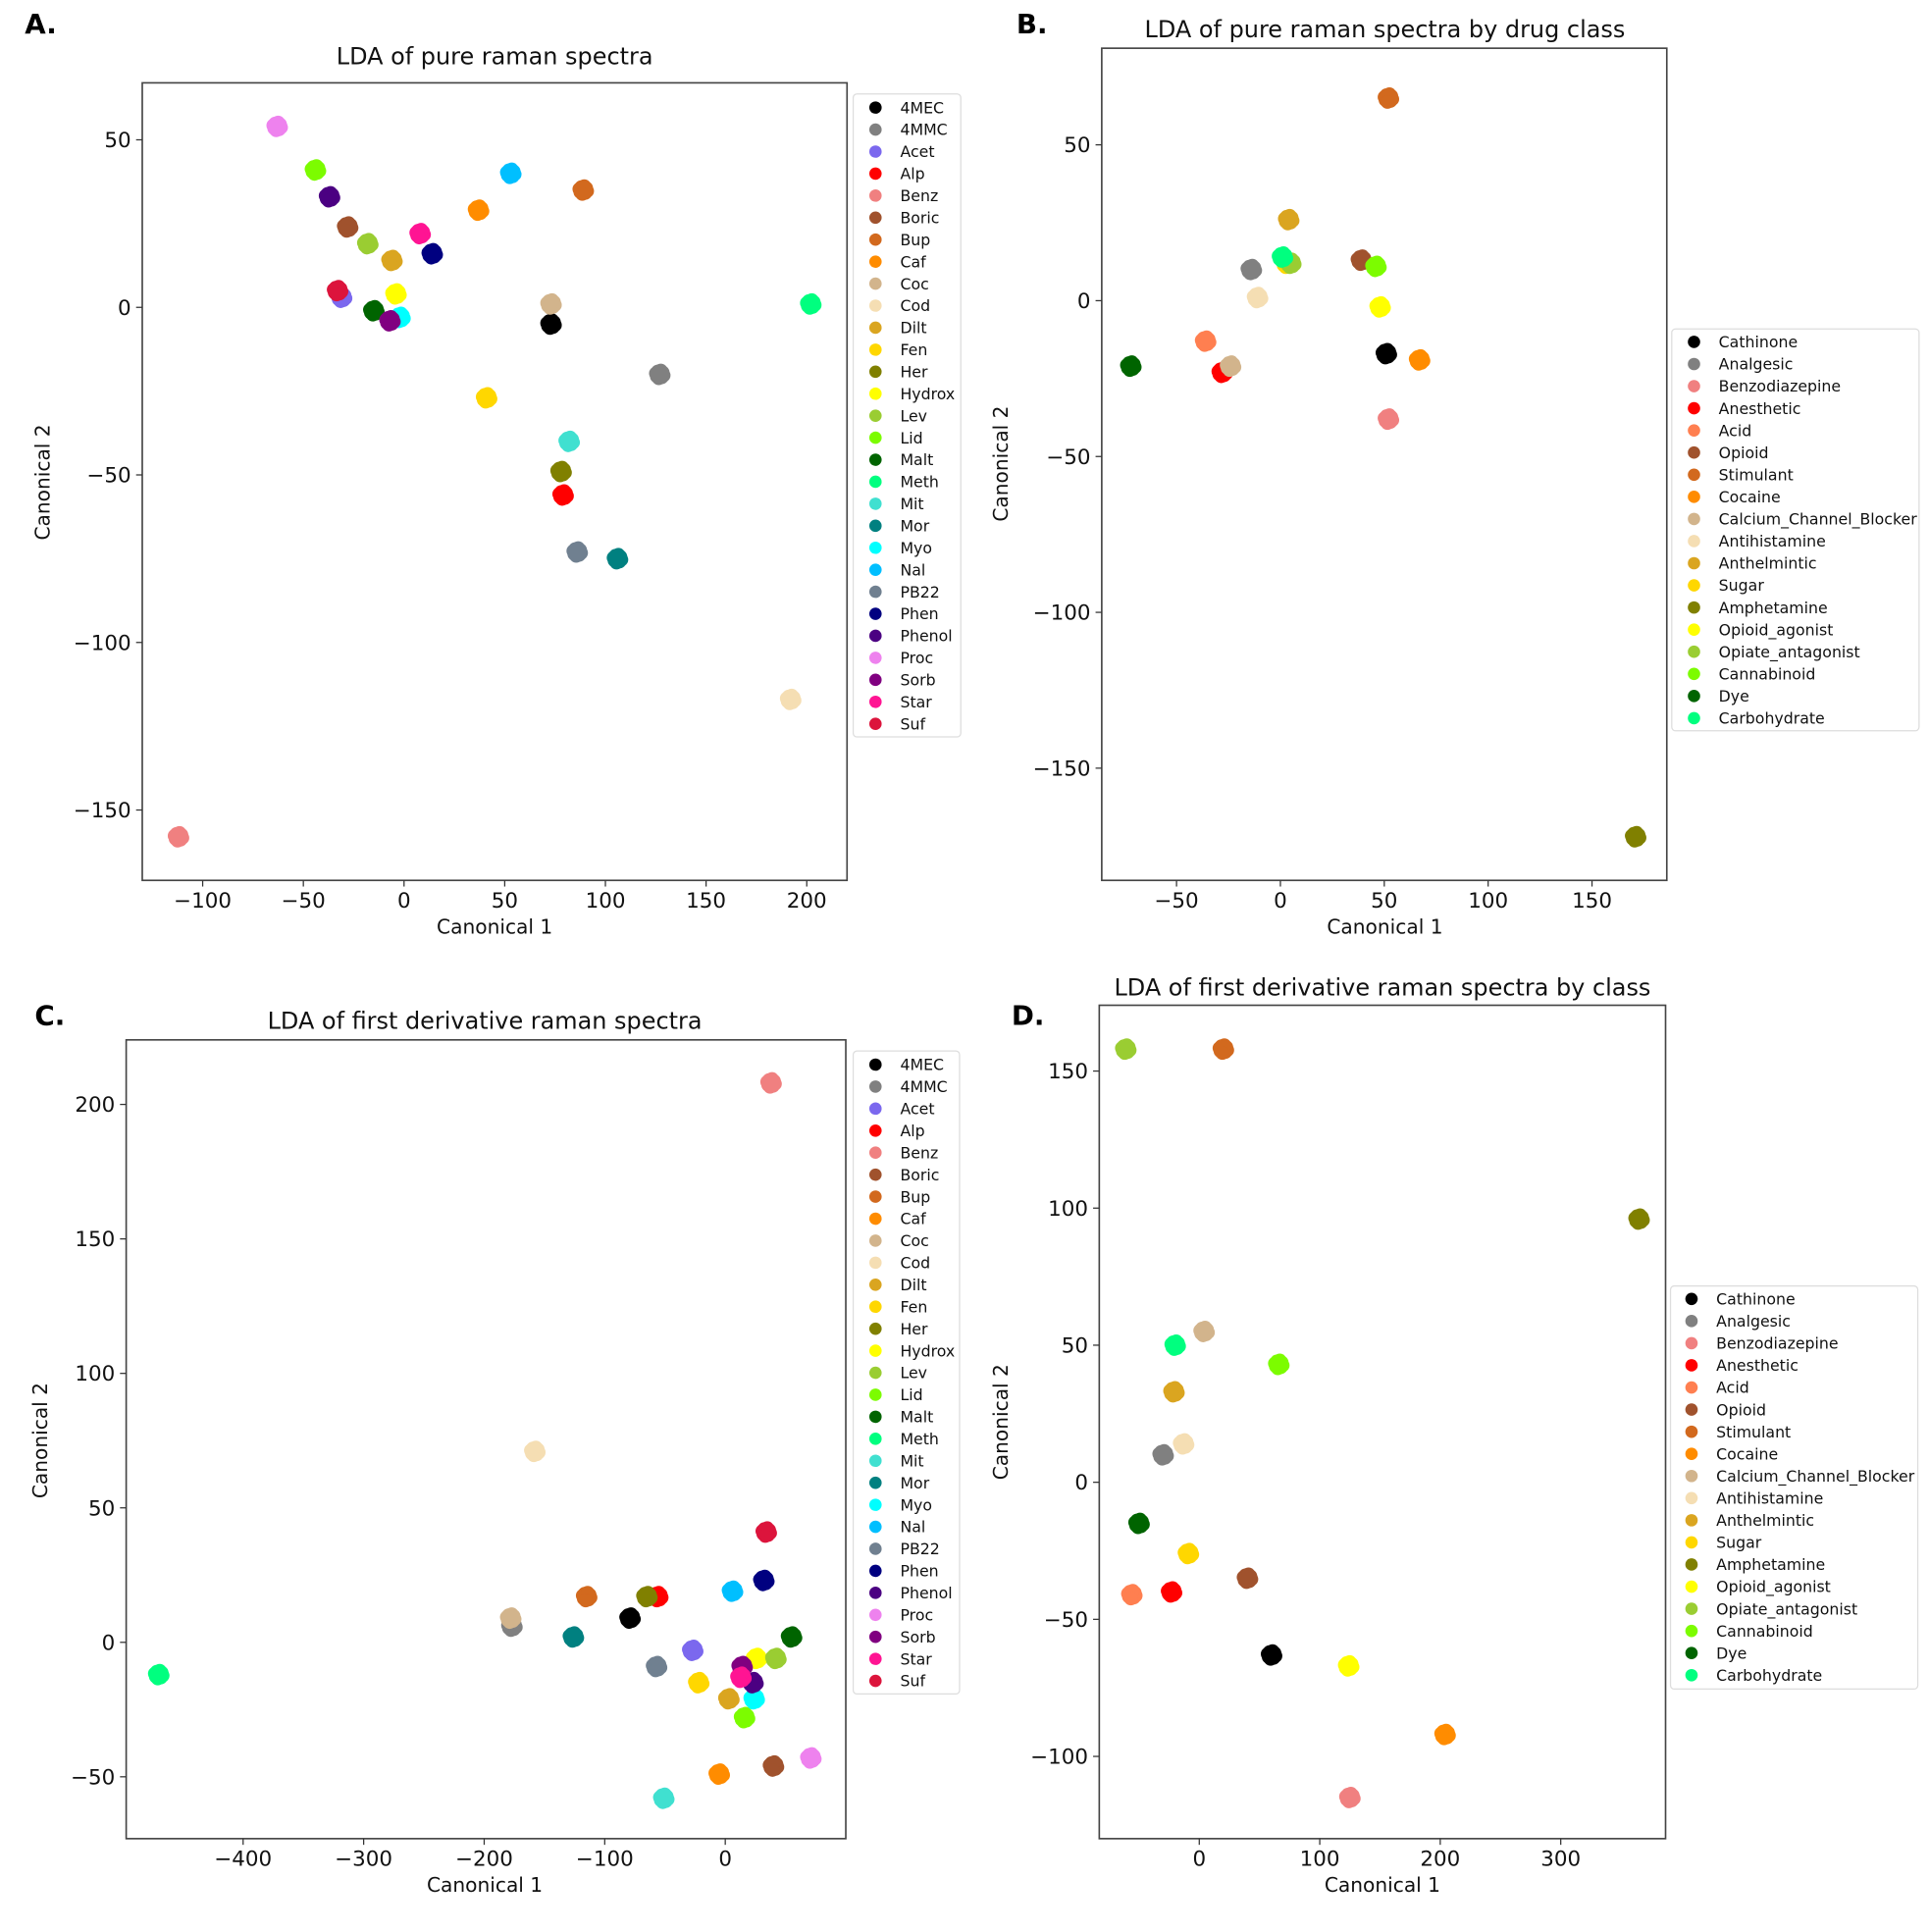 The height and width of the screenshot is (1932, 1929). What do you see at coordinates (810, 1762) in the screenshot?
I see `point-Proc` at bounding box center [810, 1762].